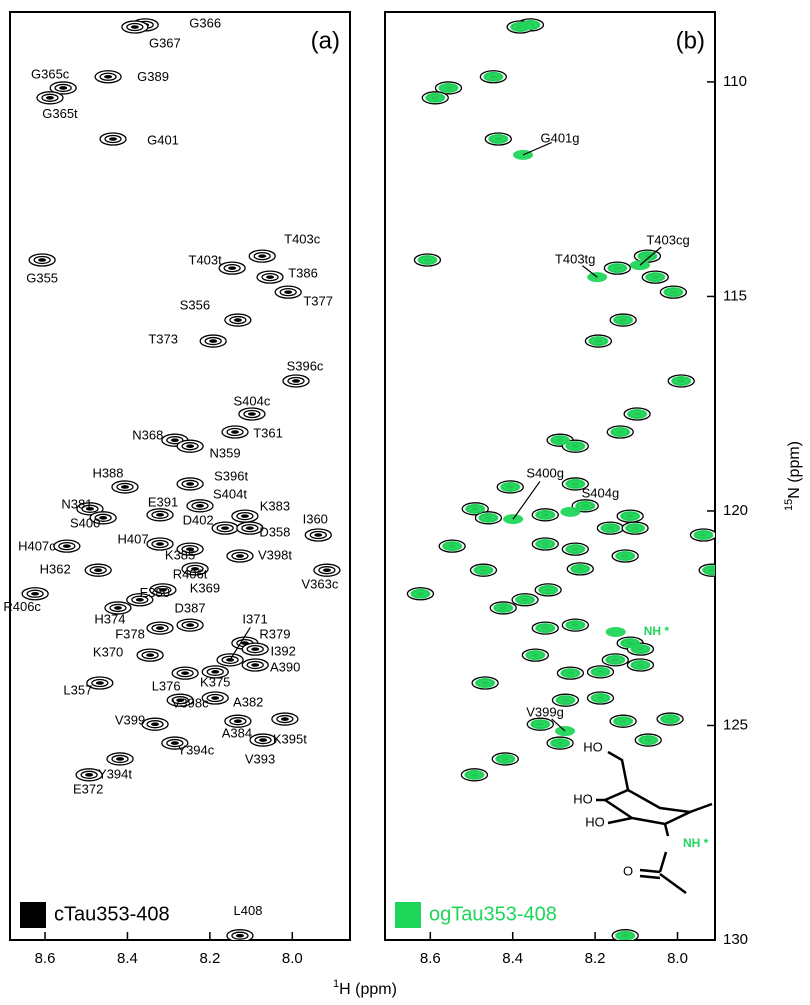  I want to click on peak-label: E380, so click(155, 592).